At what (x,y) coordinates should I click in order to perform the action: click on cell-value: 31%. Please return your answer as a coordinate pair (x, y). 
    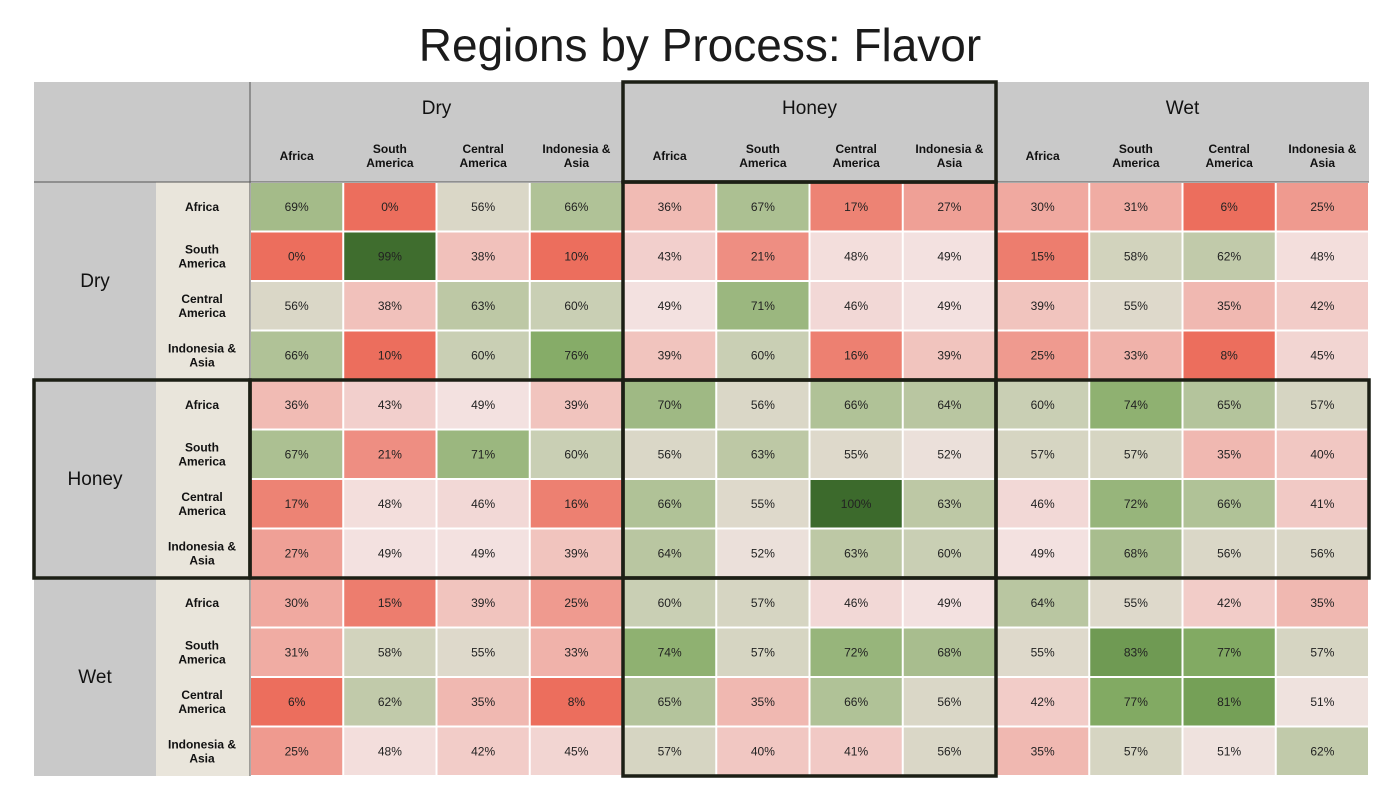
    Looking at the image, I should click on (1136, 207).